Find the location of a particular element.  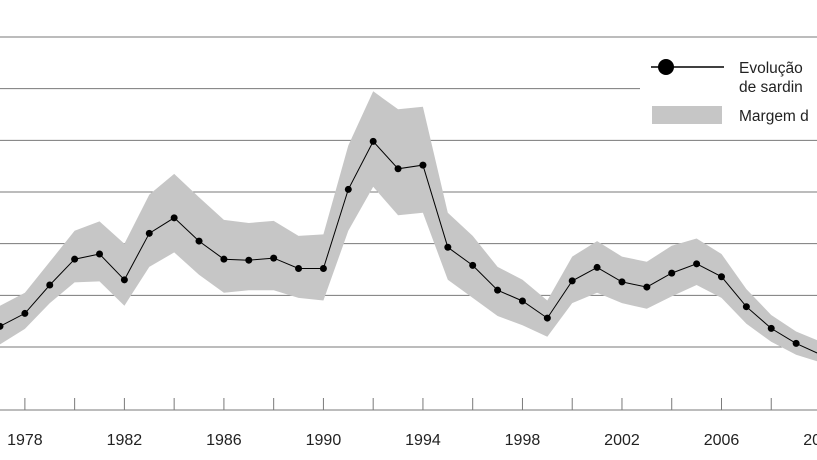

x-tick-label: 1998 is located at coordinates (523, 440).